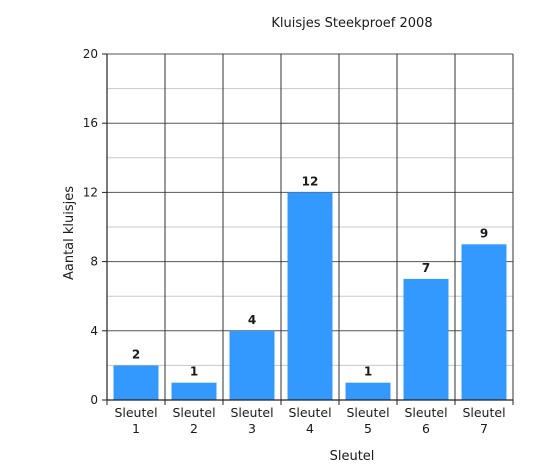  What do you see at coordinates (194, 428) in the screenshot?
I see `x-category-label: 2` at bounding box center [194, 428].